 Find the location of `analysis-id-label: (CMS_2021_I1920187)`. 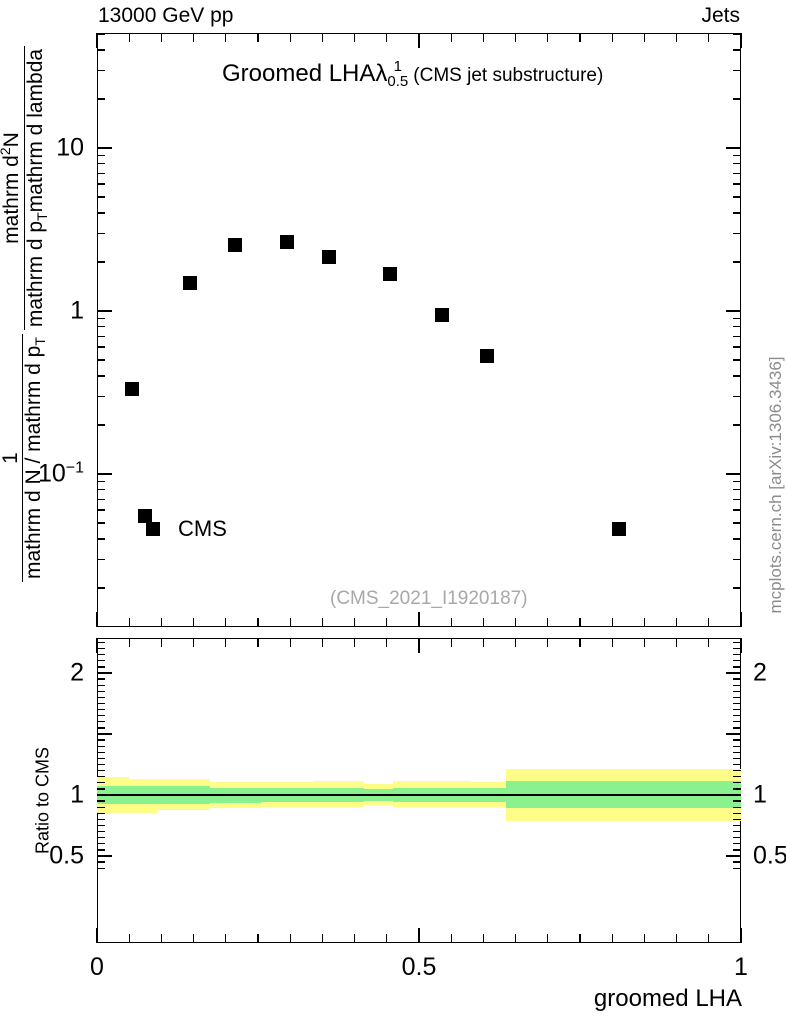

analysis-id-label: (CMS_2021_I1920187) is located at coordinates (429, 598).